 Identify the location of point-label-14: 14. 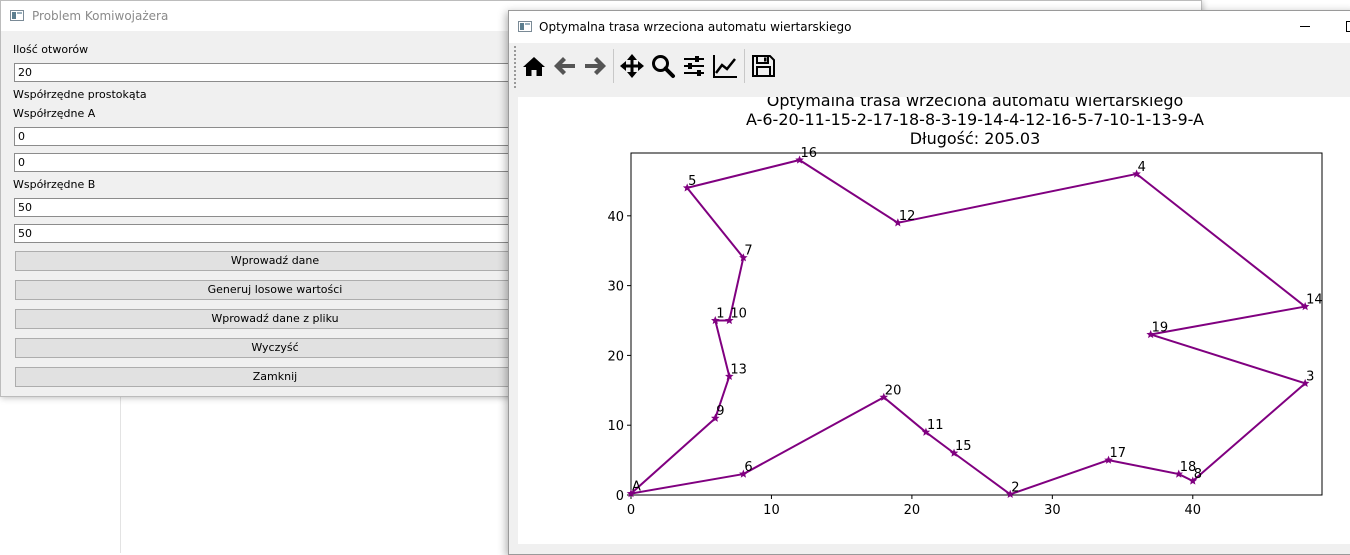
(1314, 300).